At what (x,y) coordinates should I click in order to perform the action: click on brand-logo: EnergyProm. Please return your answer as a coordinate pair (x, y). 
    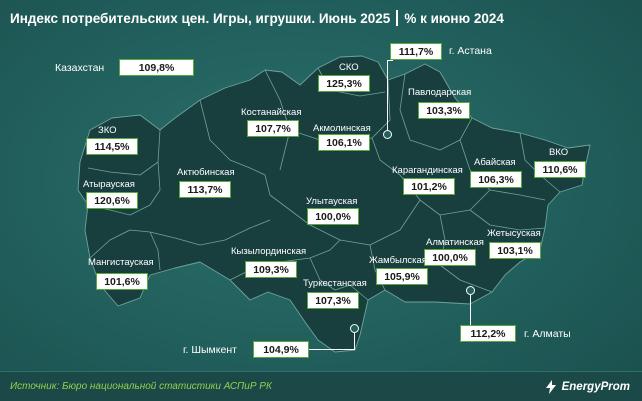
    Looking at the image, I should click on (586, 387).